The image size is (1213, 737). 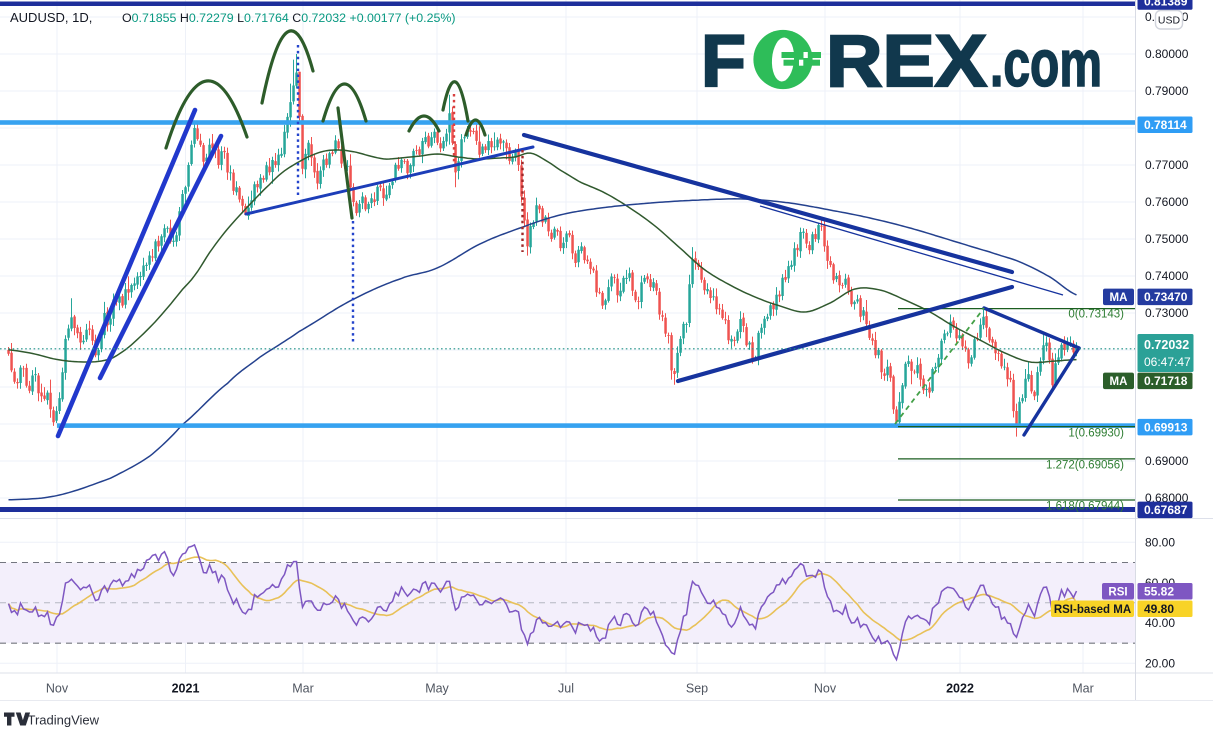 I want to click on svg-text: REX, so click(x=906, y=60).